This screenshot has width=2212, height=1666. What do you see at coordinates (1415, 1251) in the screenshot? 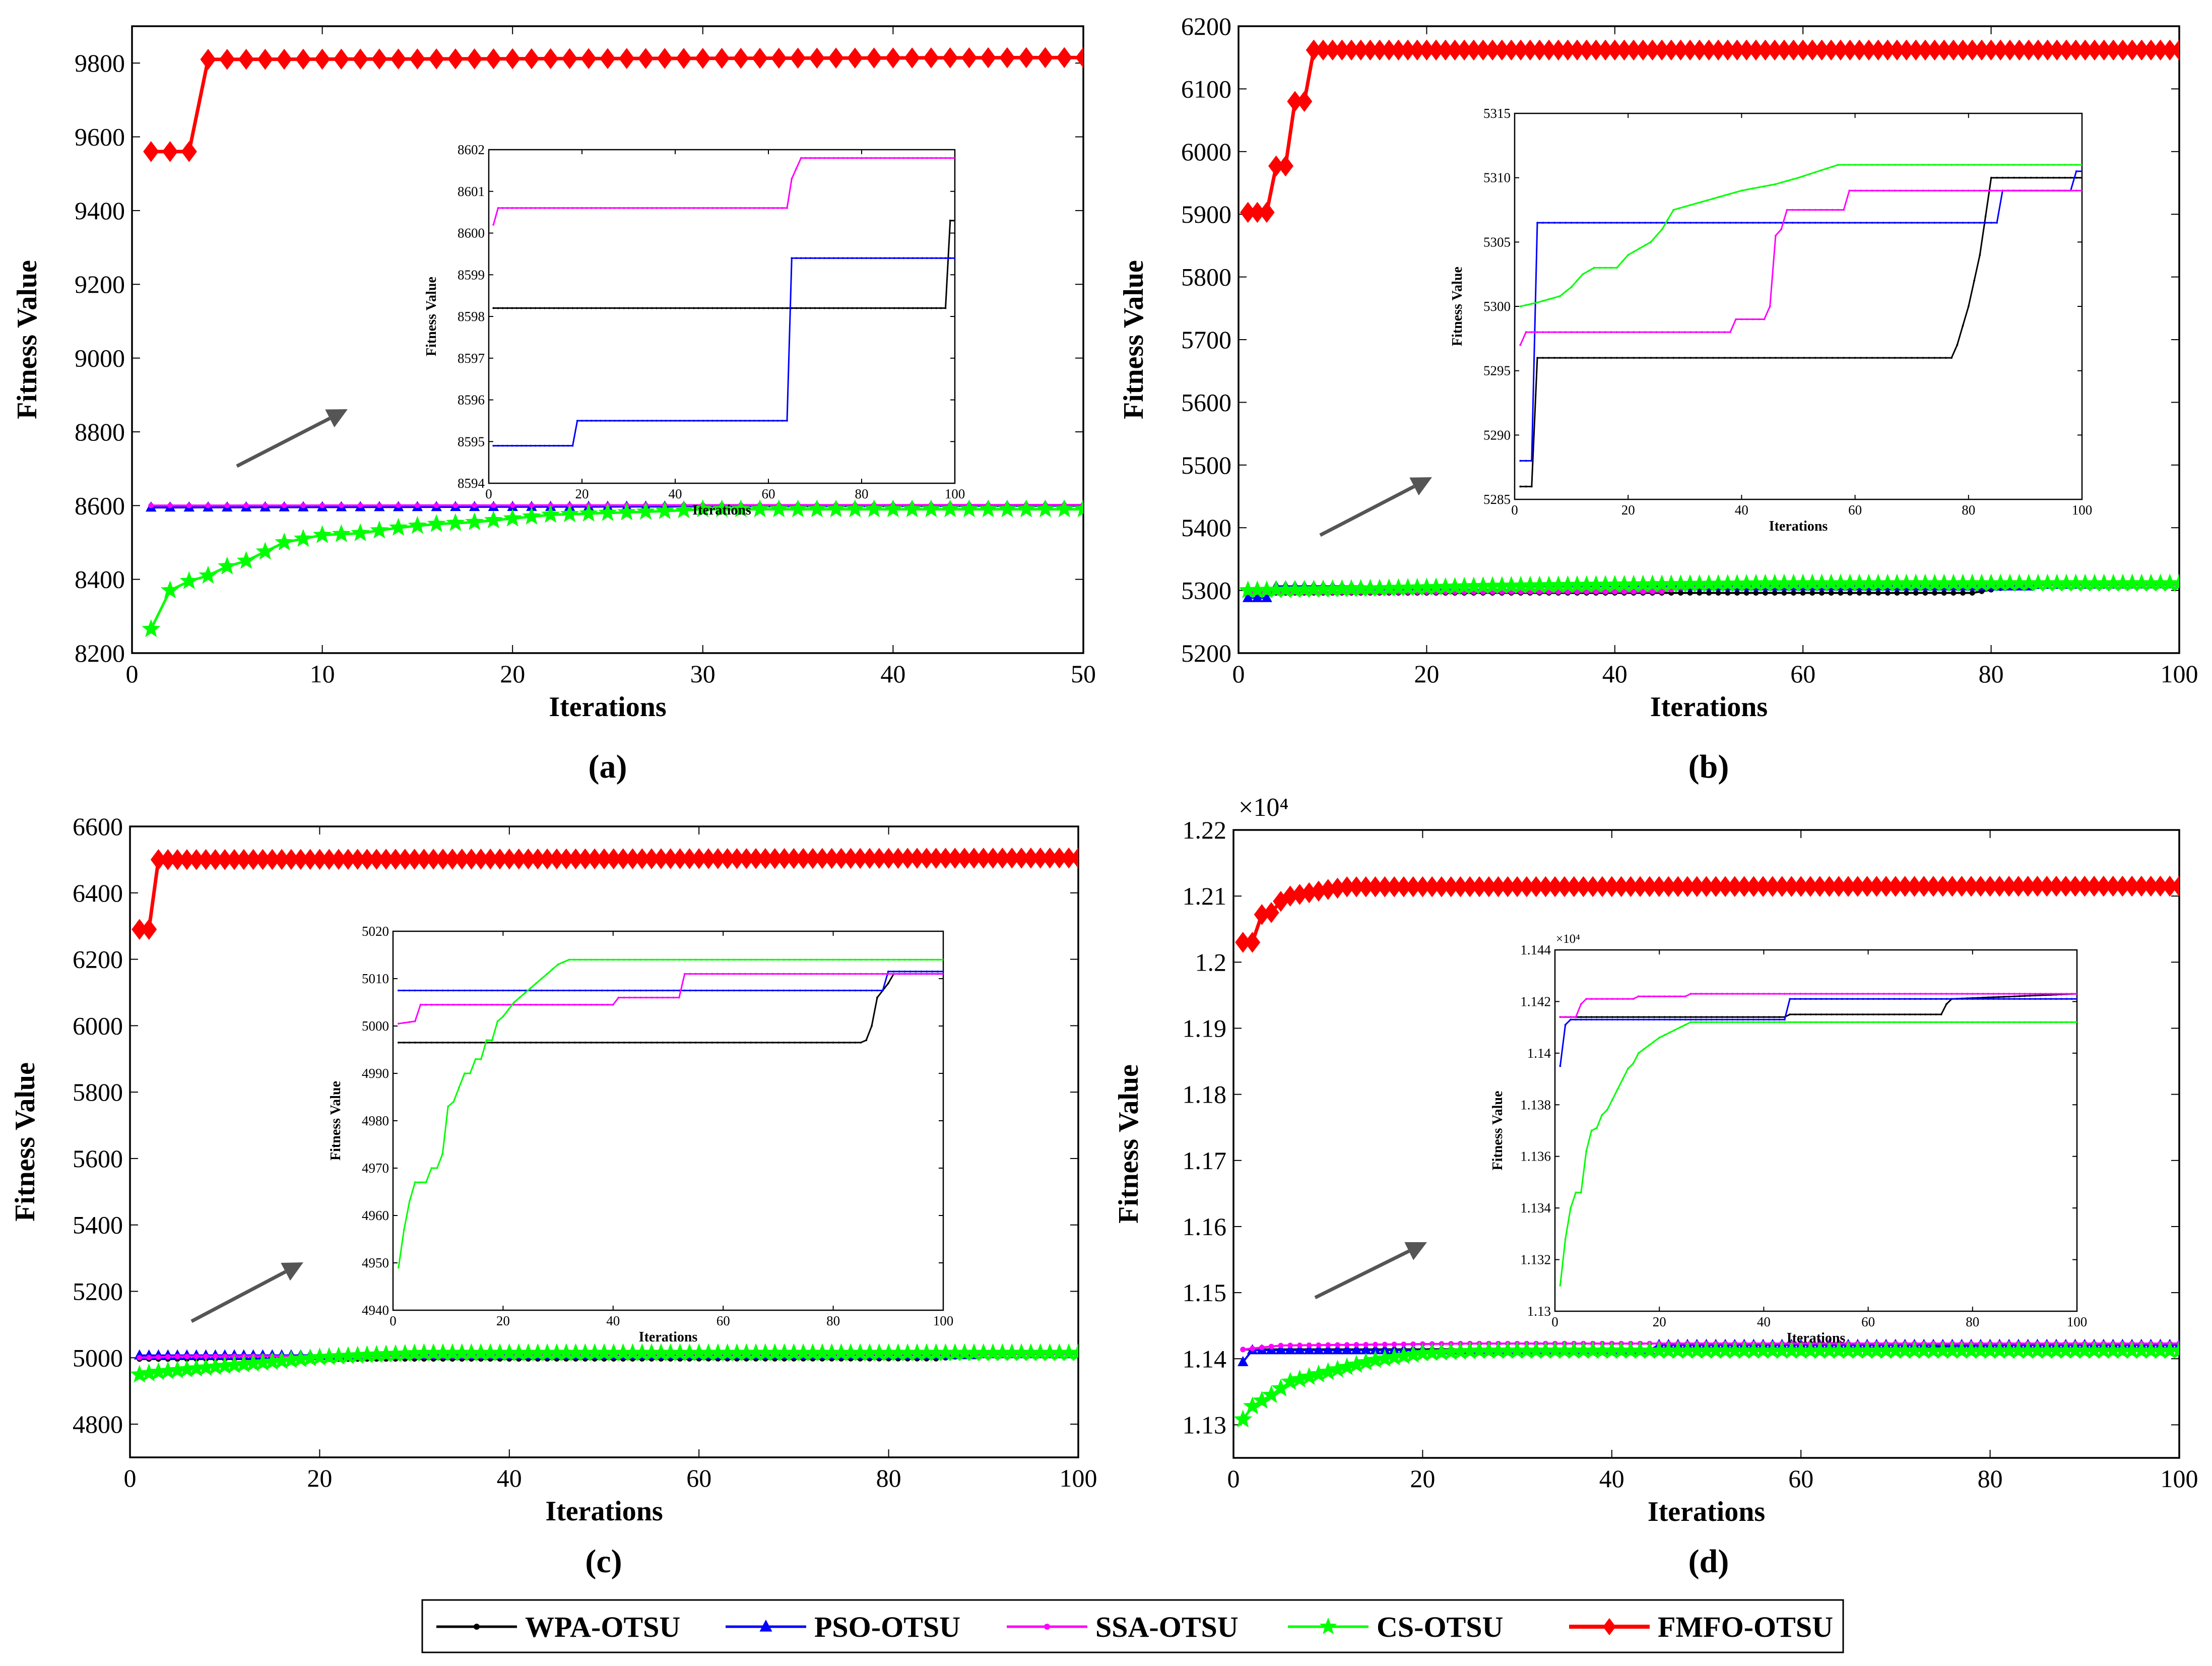
I see `zoom-arrow-head` at bounding box center [1415, 1251].